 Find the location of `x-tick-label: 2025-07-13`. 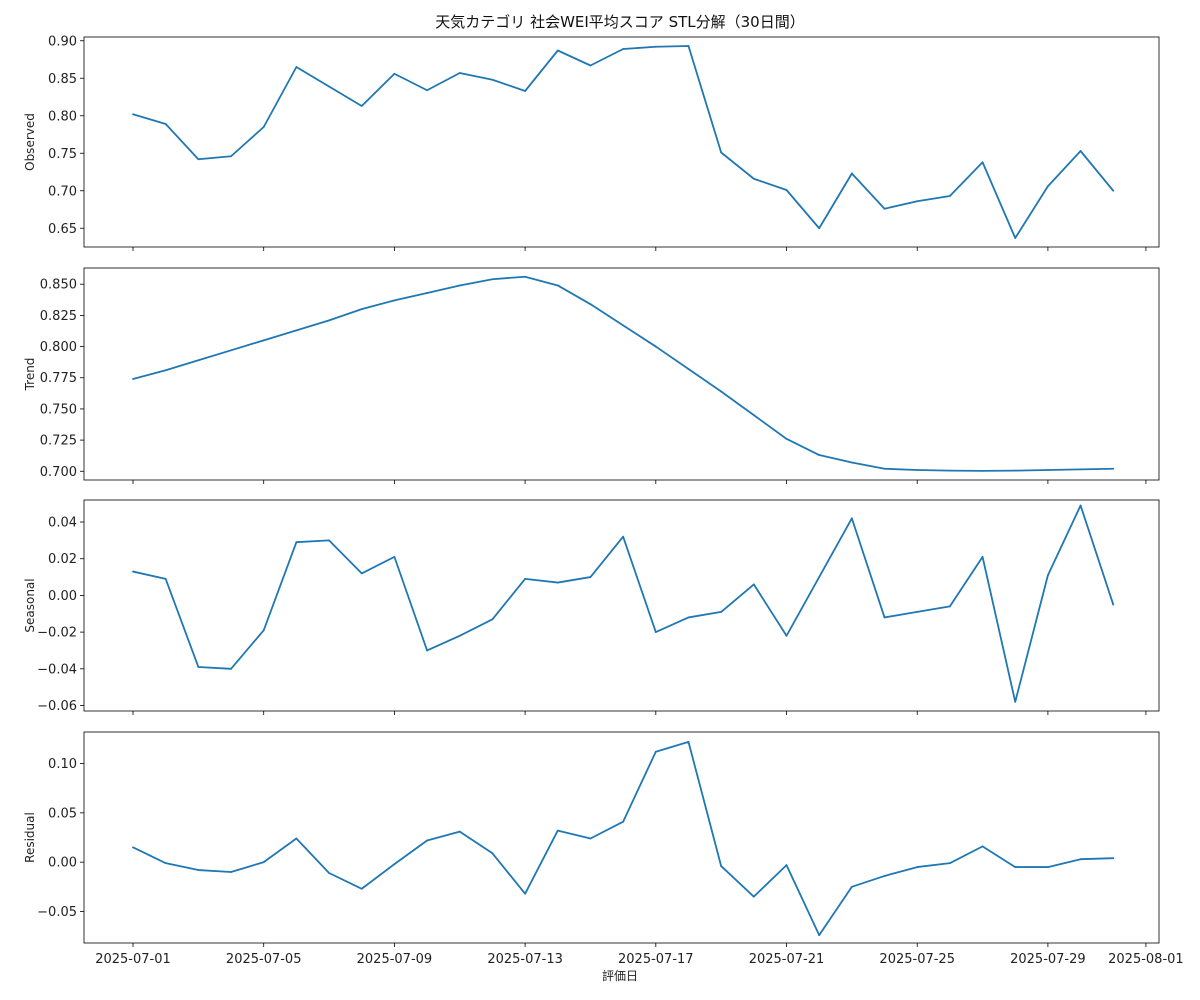

x-tick-label: 2025-07-13 is located at coordinates (525, 959).